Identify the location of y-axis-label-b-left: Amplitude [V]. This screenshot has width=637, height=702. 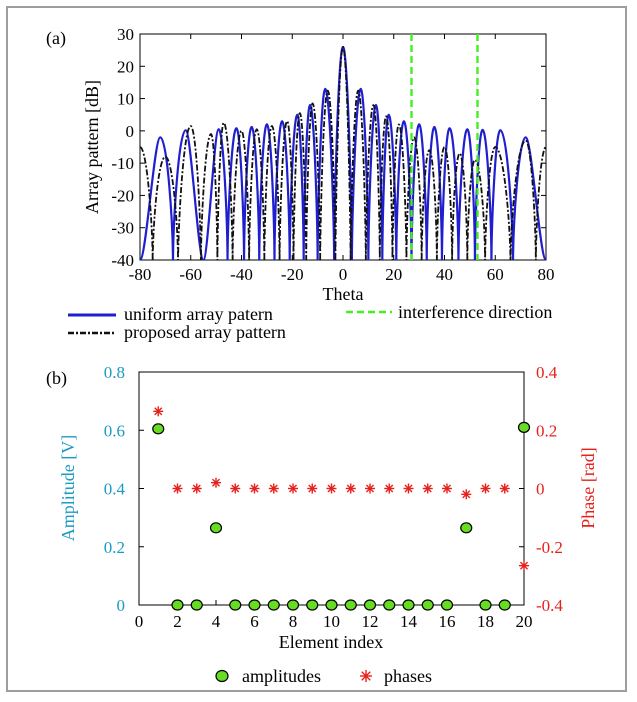
(68, 488).